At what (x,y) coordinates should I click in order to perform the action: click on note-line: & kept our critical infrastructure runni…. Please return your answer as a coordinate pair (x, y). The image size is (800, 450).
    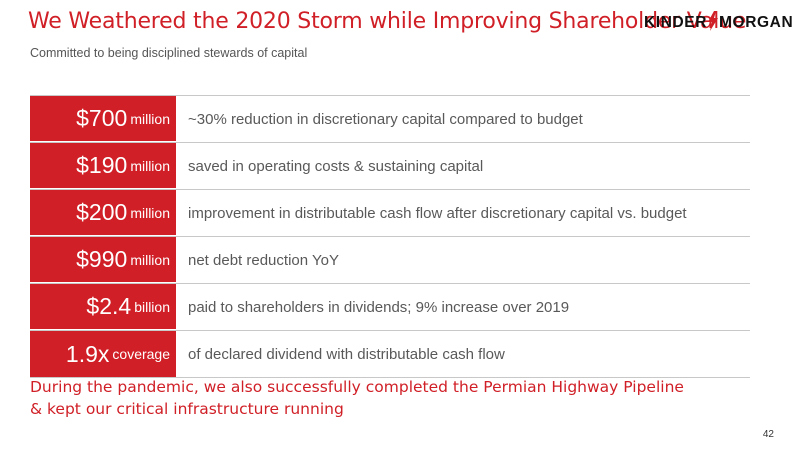
    Looking at the image, I should click on (187, 409).